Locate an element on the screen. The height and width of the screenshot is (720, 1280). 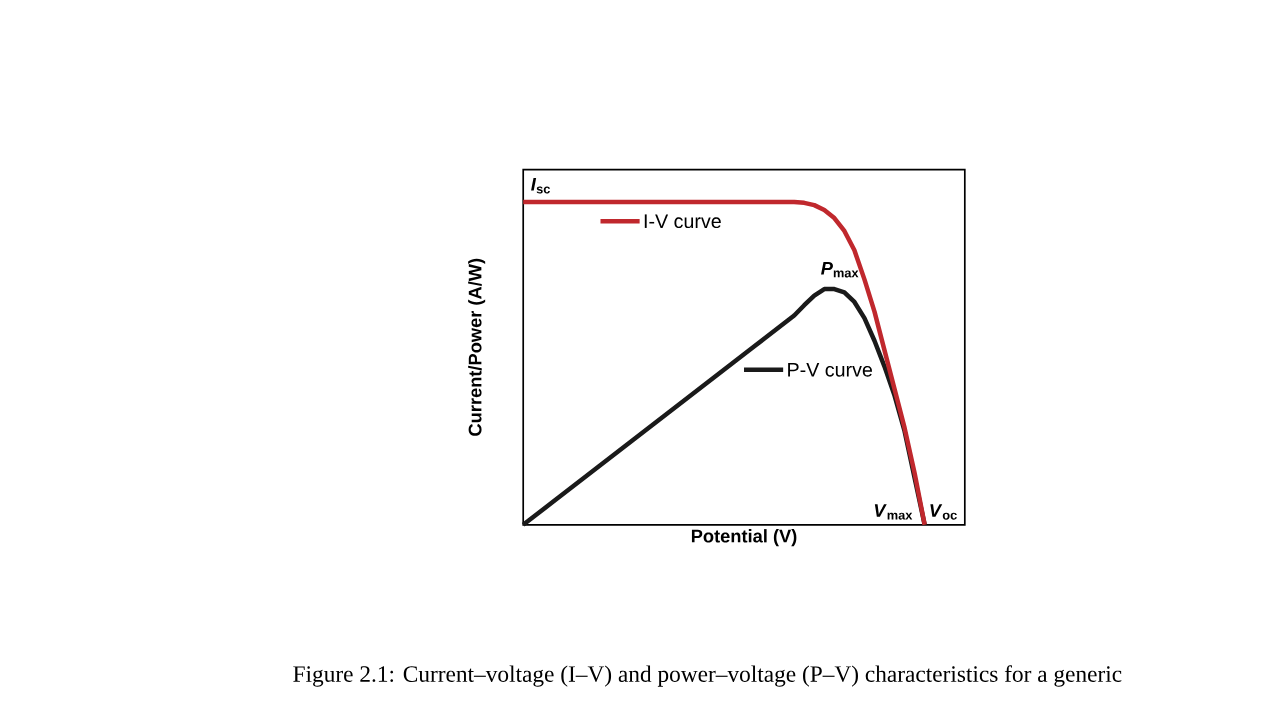
legend-label: I-V curve is located at coordinates (682, 221).